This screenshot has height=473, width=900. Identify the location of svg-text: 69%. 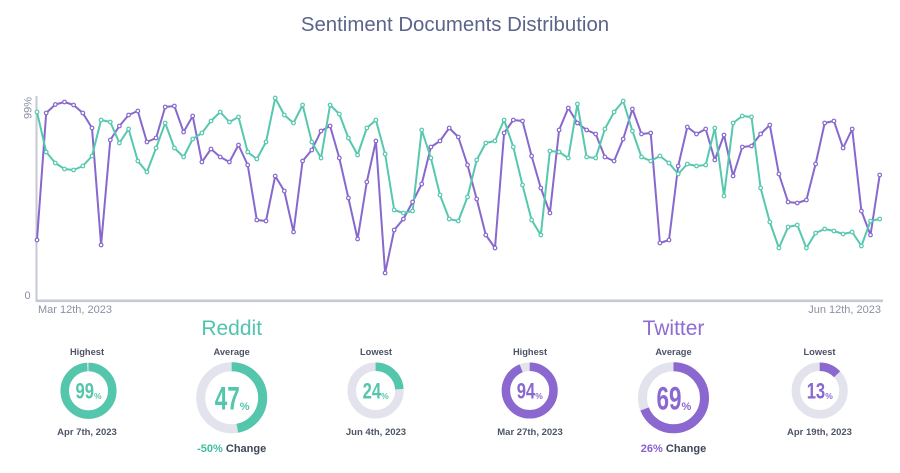
(674, 398).